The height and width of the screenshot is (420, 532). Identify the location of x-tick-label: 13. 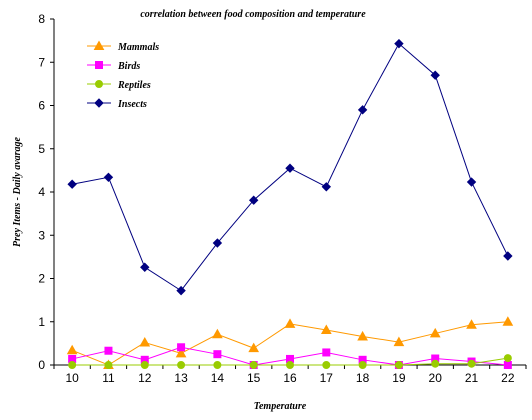
(181, 378).